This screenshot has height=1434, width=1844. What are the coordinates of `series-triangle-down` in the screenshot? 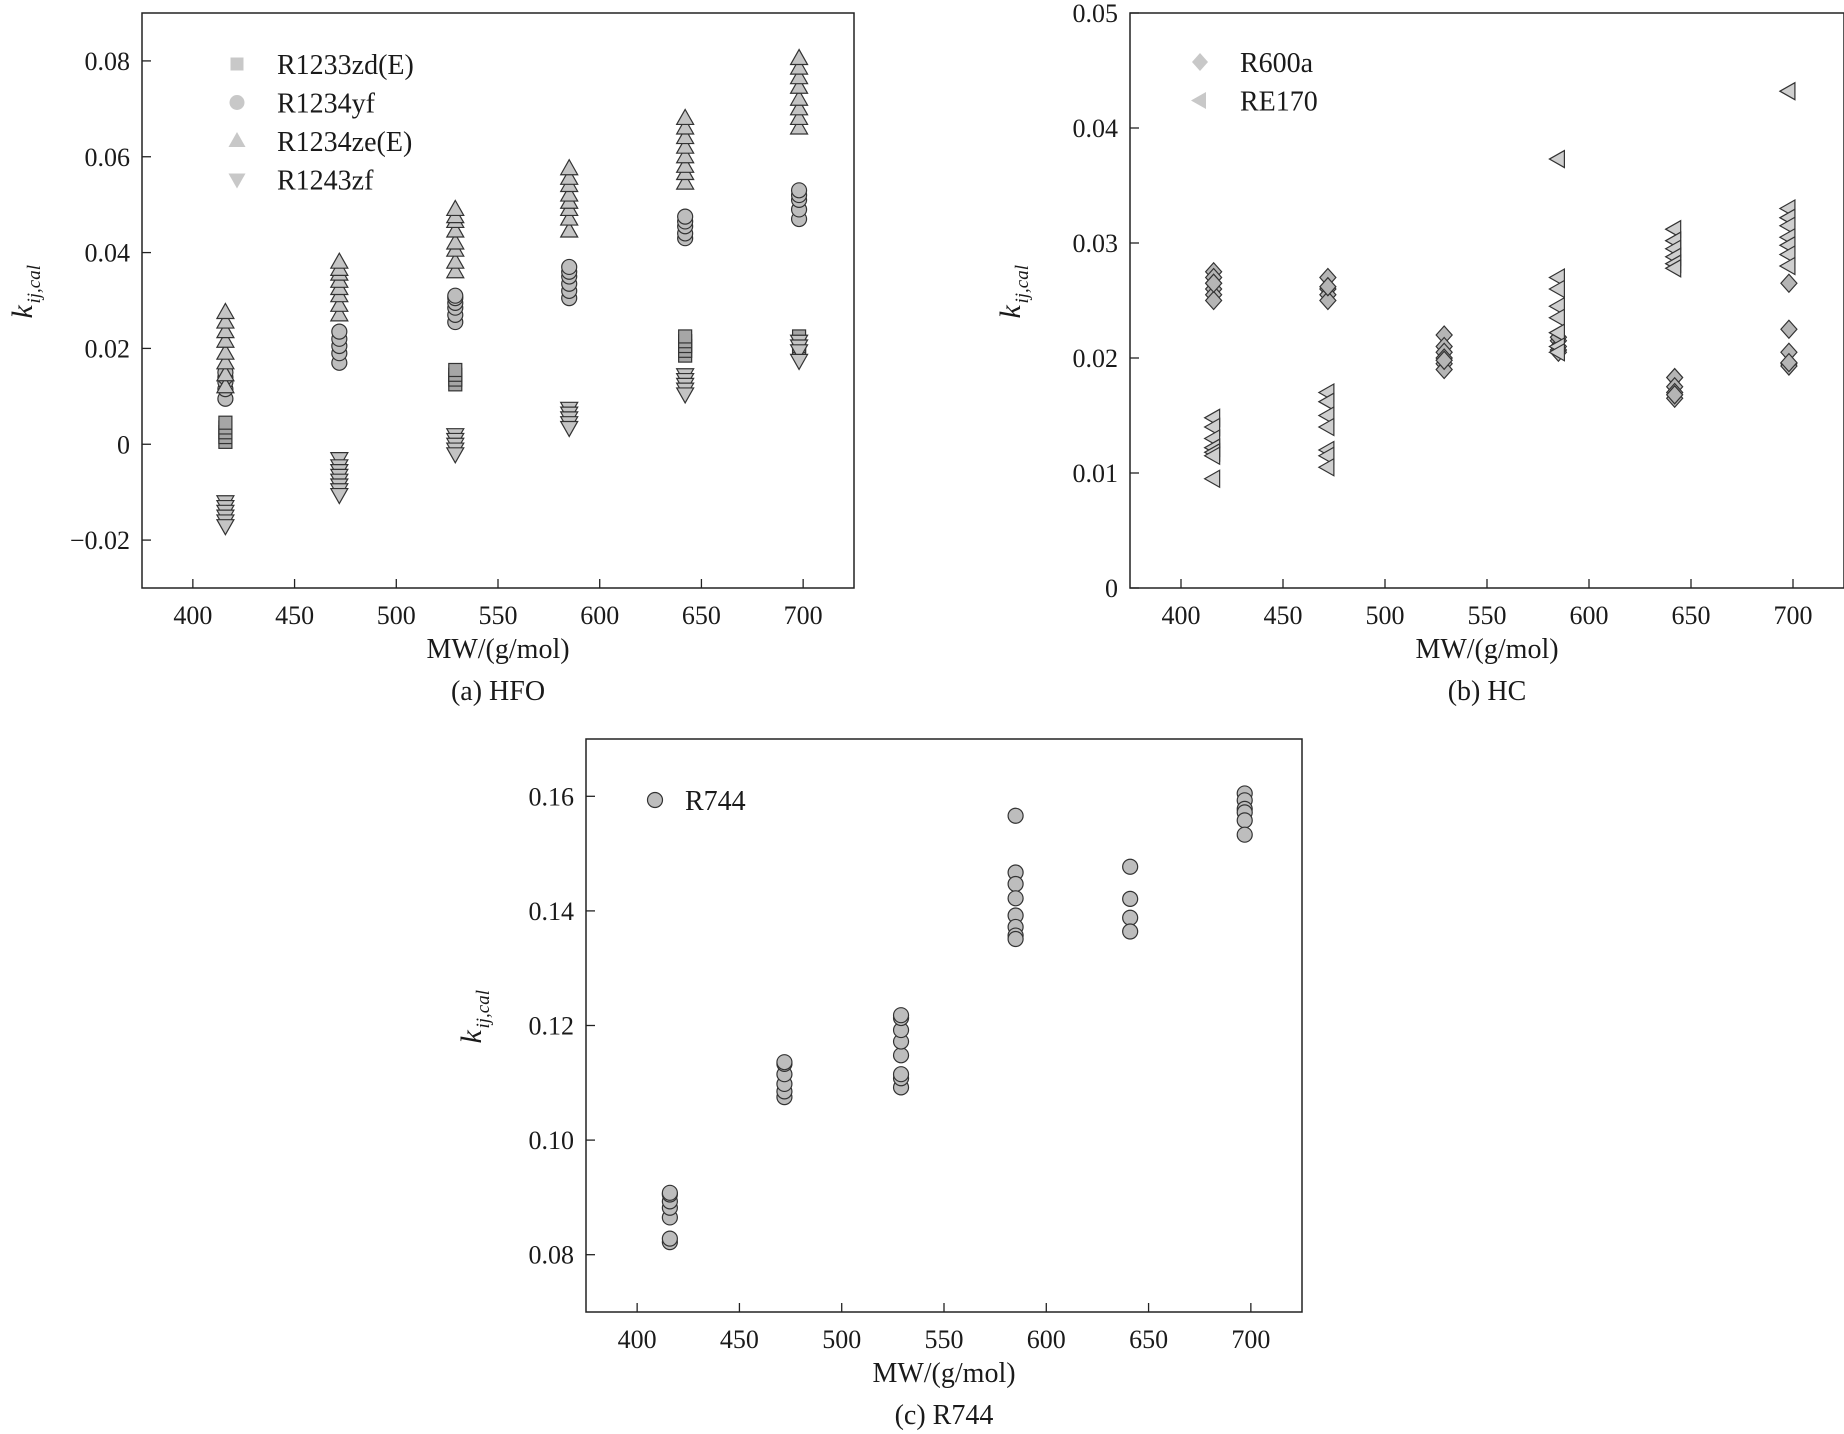 It's located at (512, 435).